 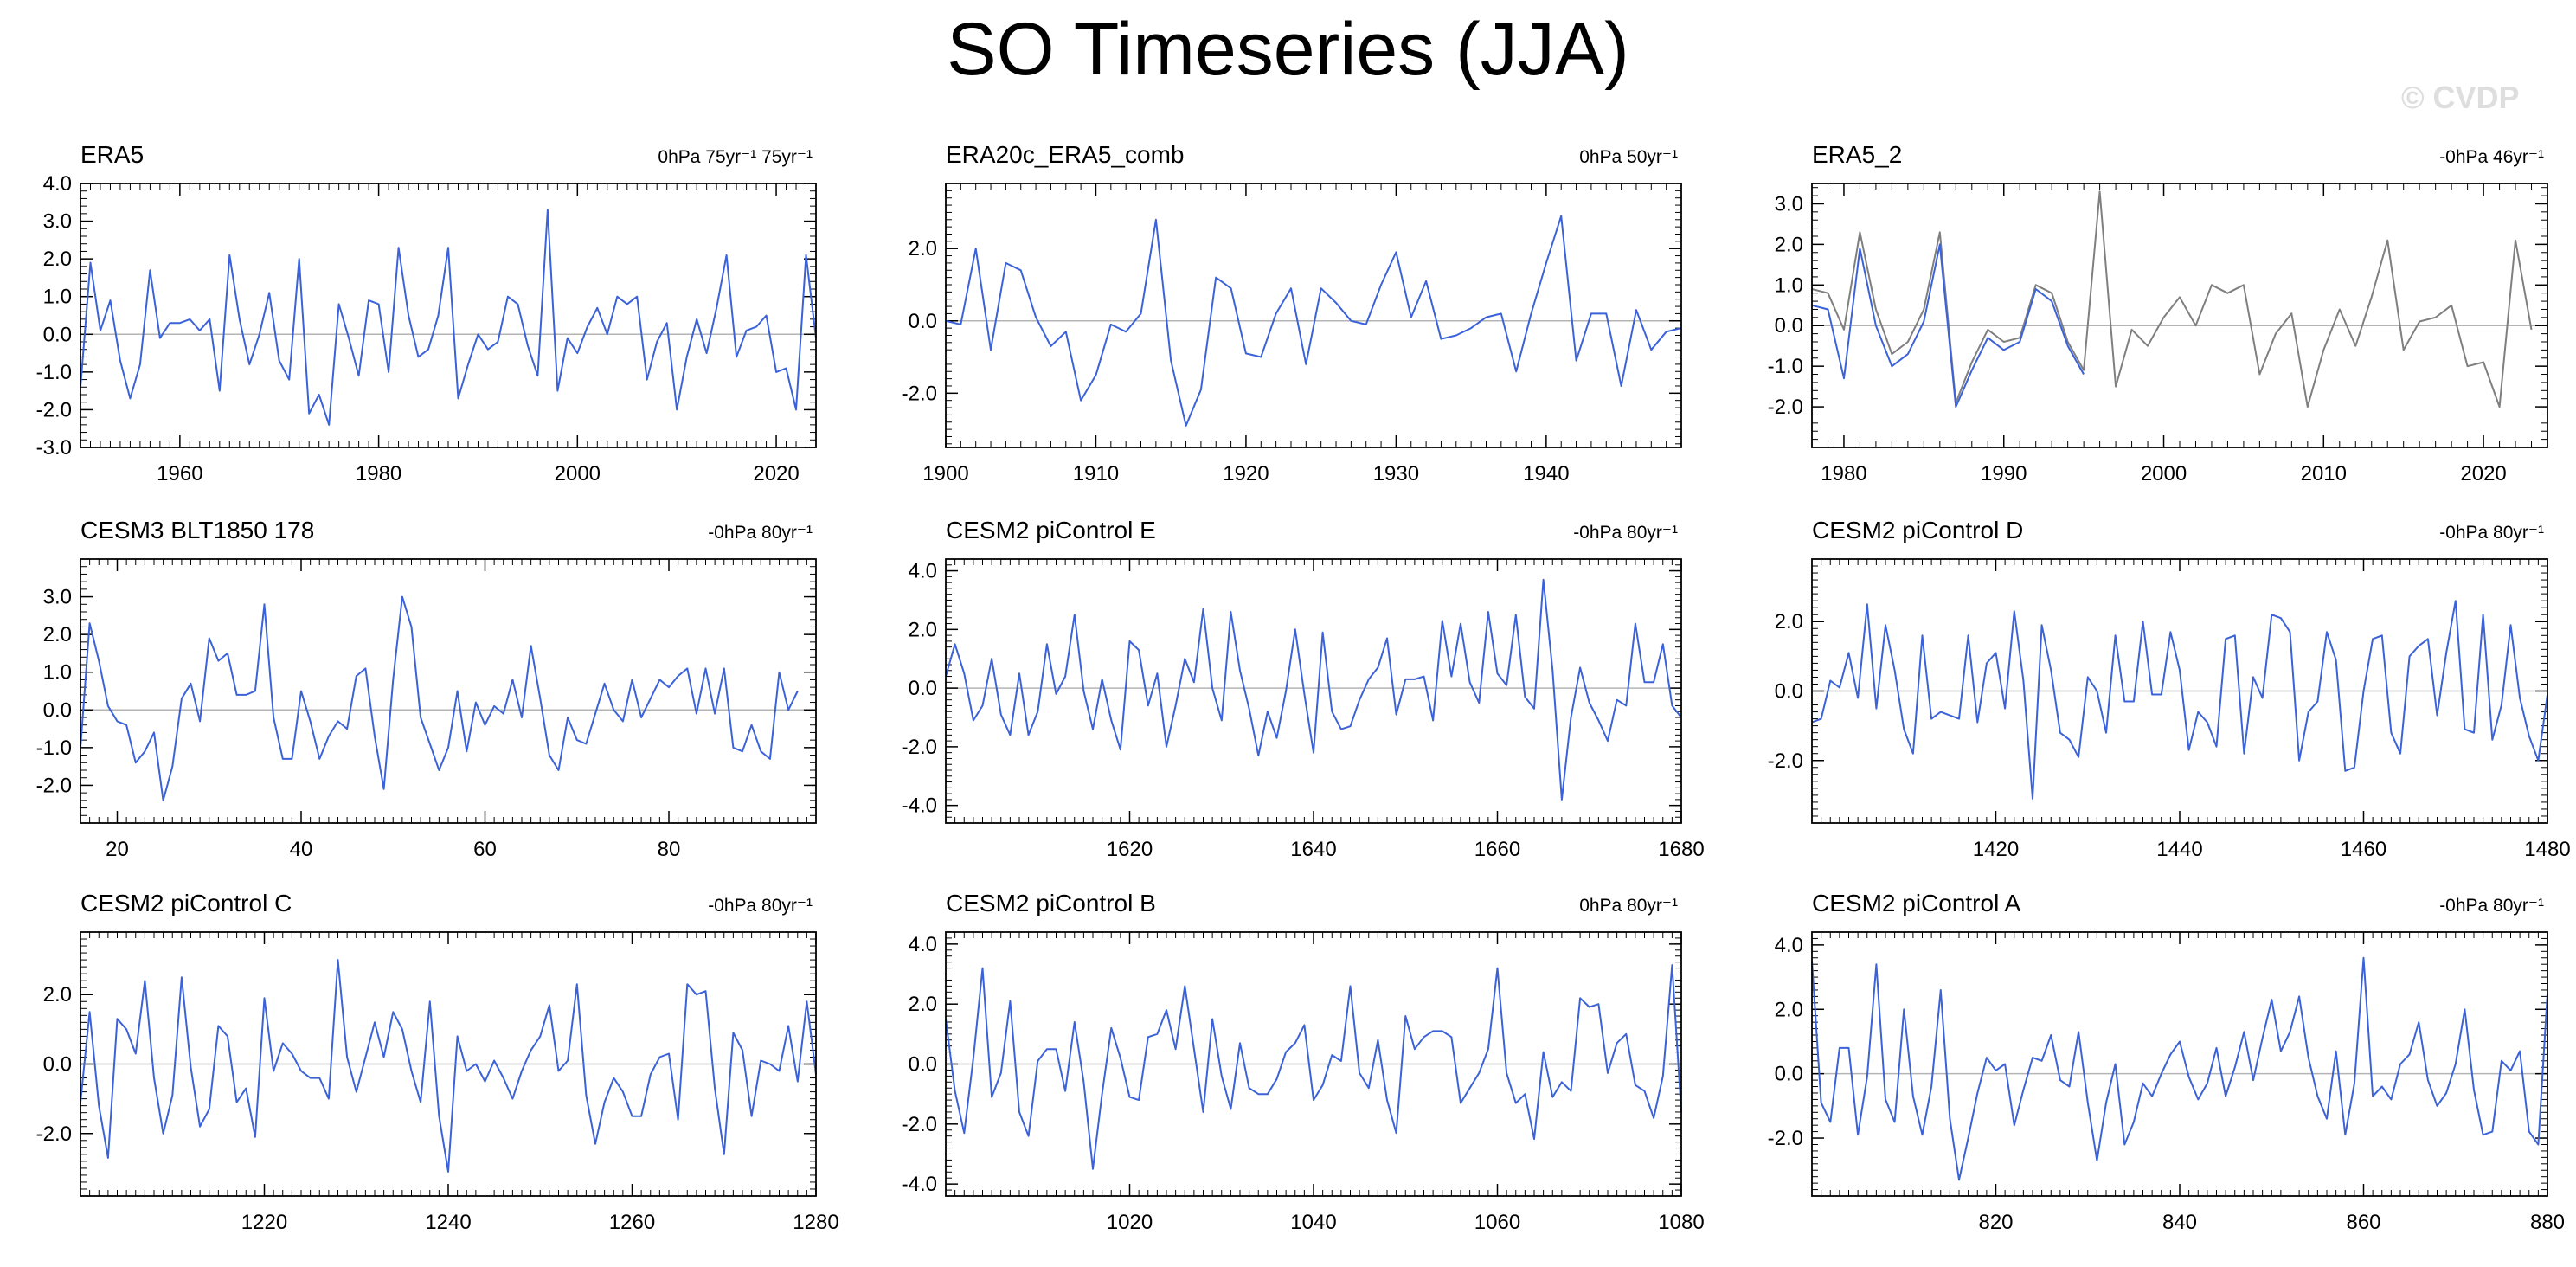 What do you see at coordinates (54, 448) in the screenshot?
I see `y-tick-label: -3.0` at bounding box center [54, 448].